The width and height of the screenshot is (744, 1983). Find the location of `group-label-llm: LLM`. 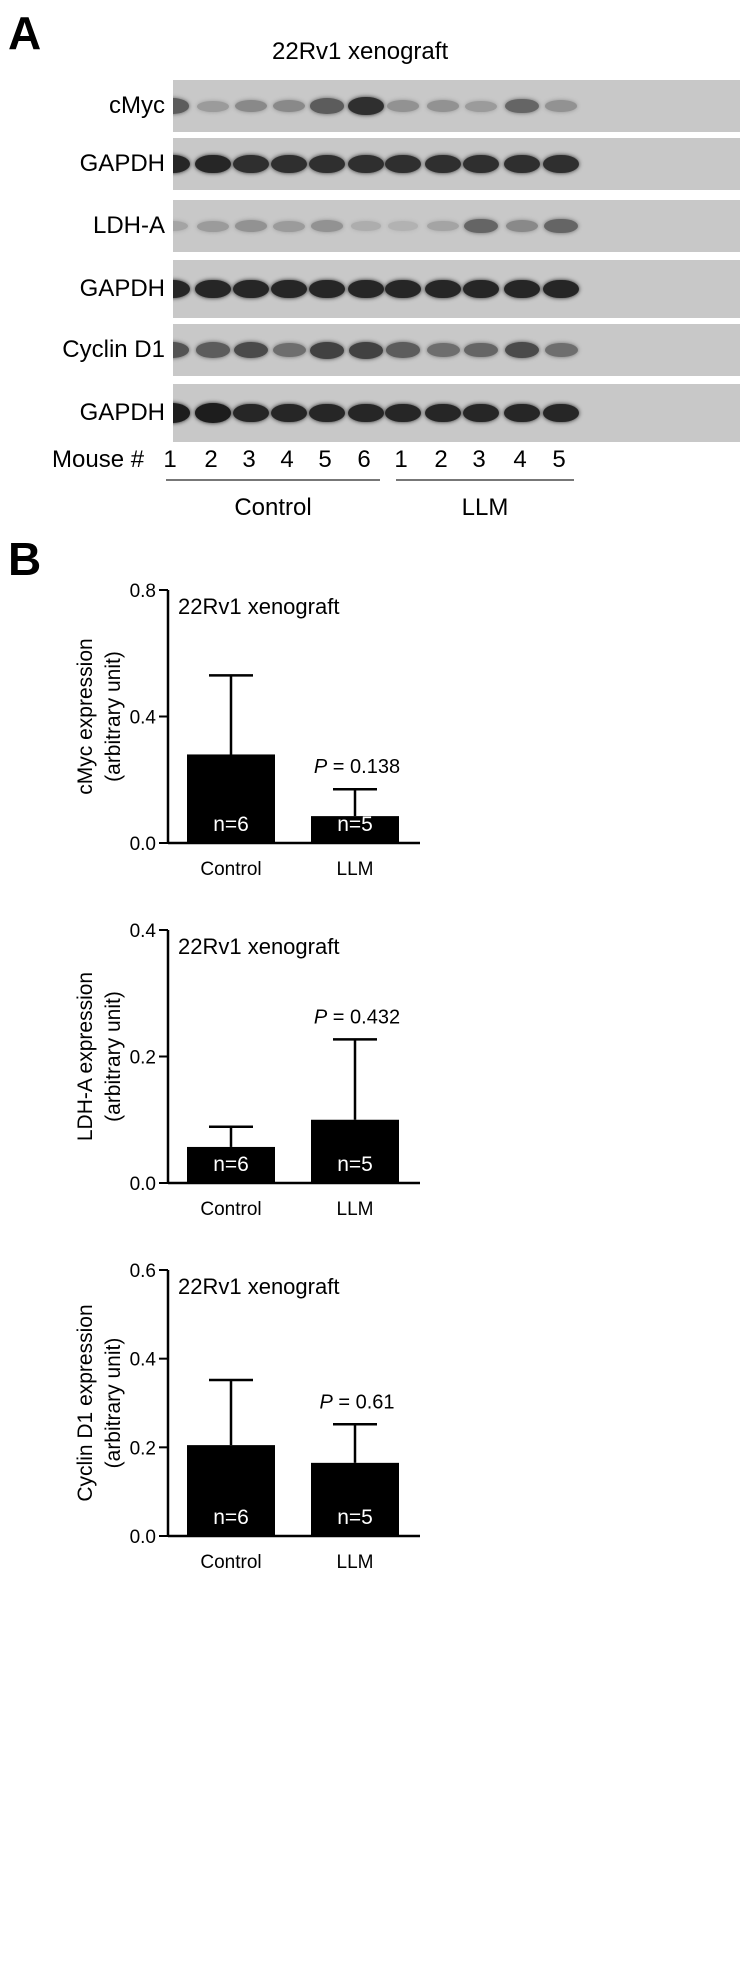

group-label-llm: LLM is located at coordinates (485, 507).